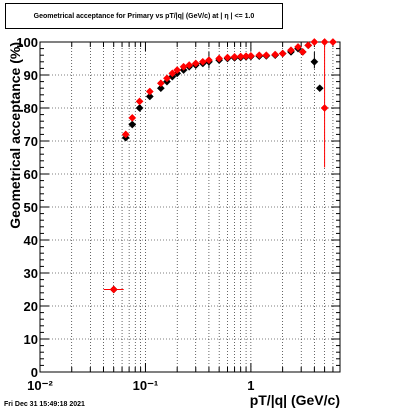 This screenshot has width=400, height=414. I want to click on y-tick-label: 70, so click(31, 141).